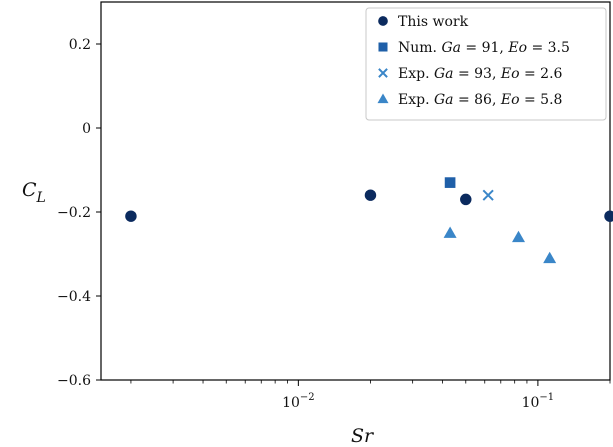 The image size is (613, 447). I want to click on legend-marker-exp-ga86, so click(383, 98).